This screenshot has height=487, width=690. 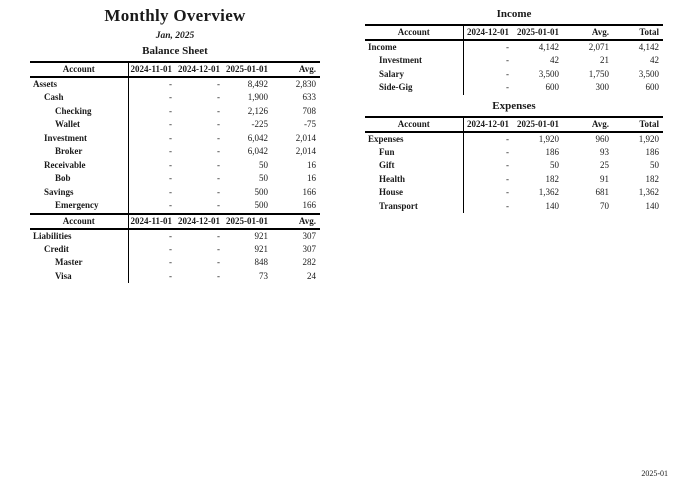 What do you see at coordinates (391, 192) in the screenshot?
I see `account-label: House` at bounding box center [391, 192].